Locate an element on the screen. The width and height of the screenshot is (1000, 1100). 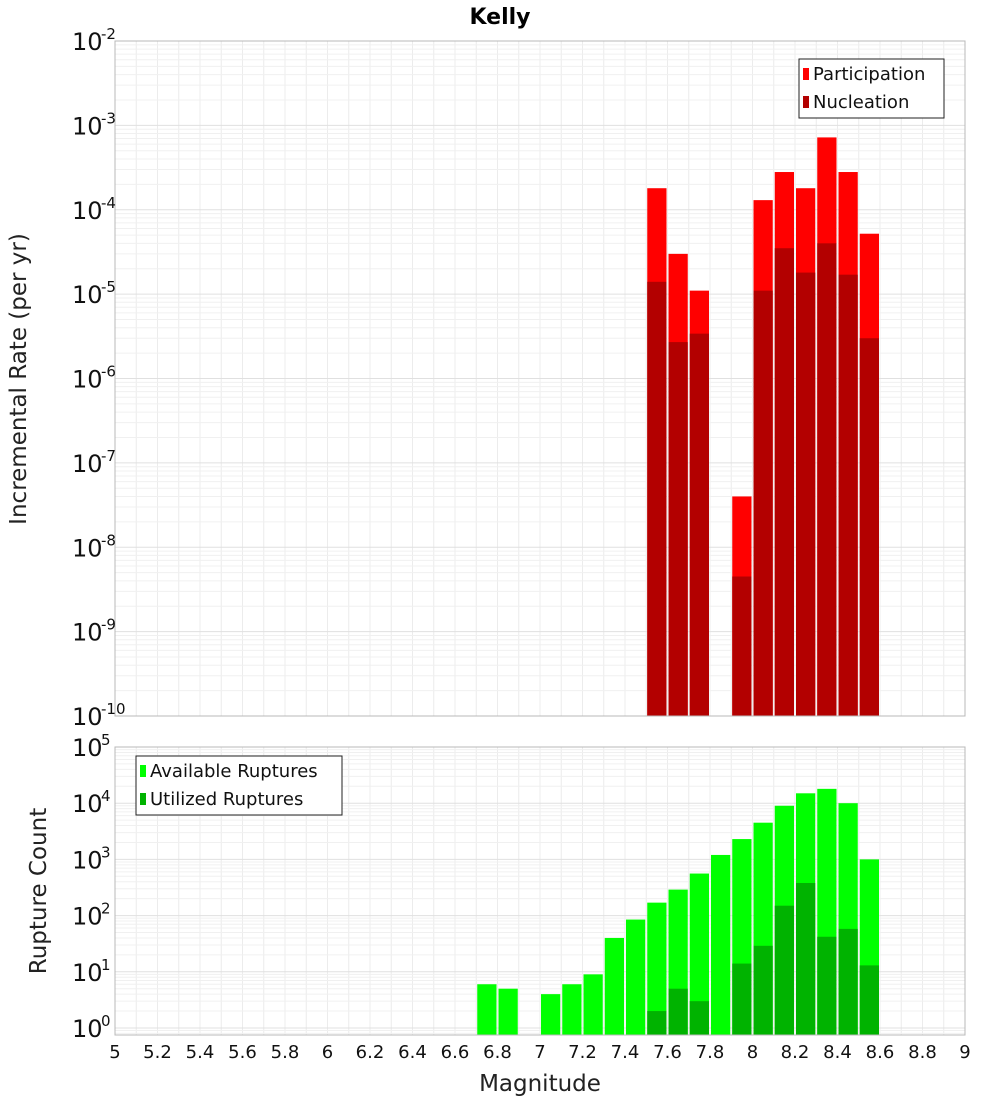
available-ruptures-legend-label: Available Ruptures is located at coordinates (234, 771).